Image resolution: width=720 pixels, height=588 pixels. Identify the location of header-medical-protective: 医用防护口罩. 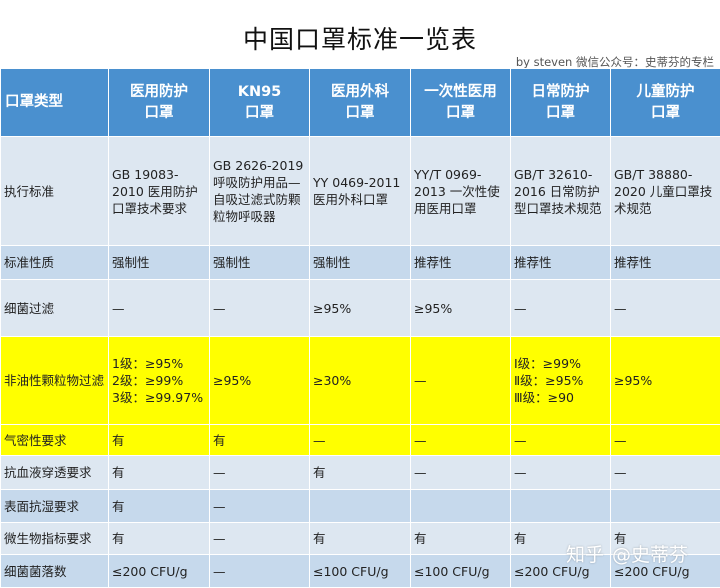
(159, 103).